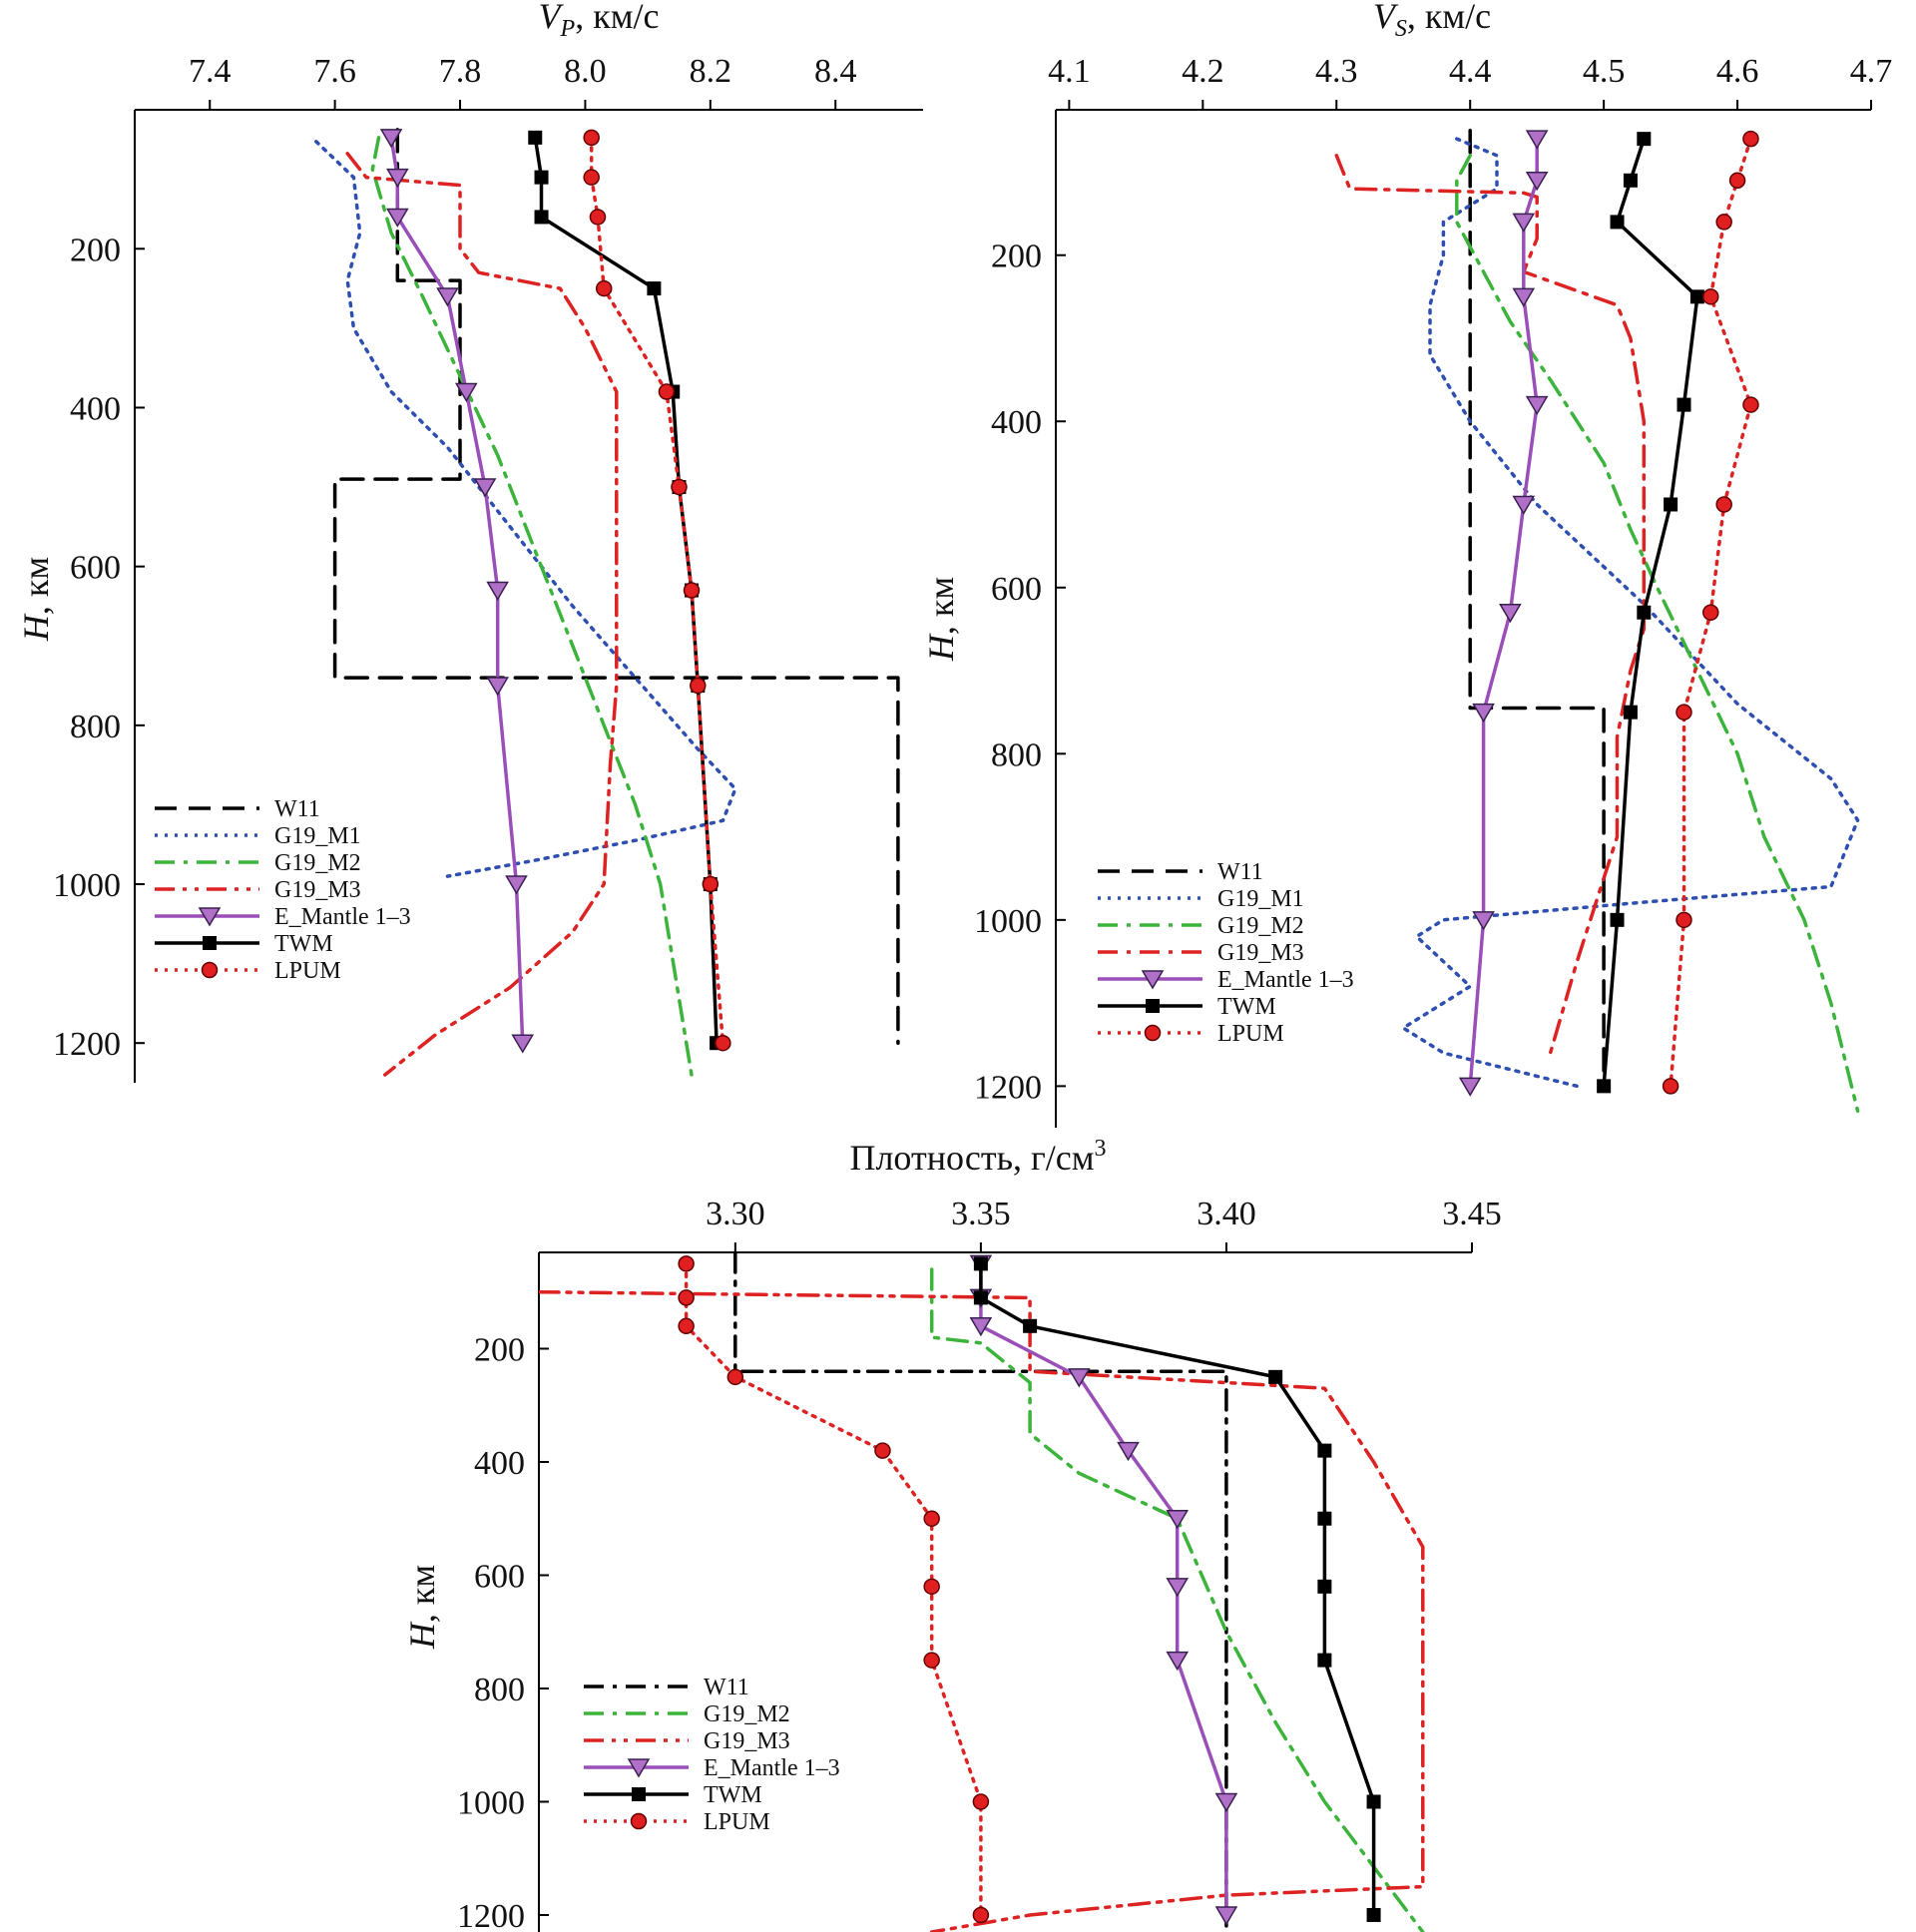 The image size is (1916, 1932). Describe the element at coordinates (1386, 18) in the screenshot. I see `x-axis-title-symbol: V` at that location.